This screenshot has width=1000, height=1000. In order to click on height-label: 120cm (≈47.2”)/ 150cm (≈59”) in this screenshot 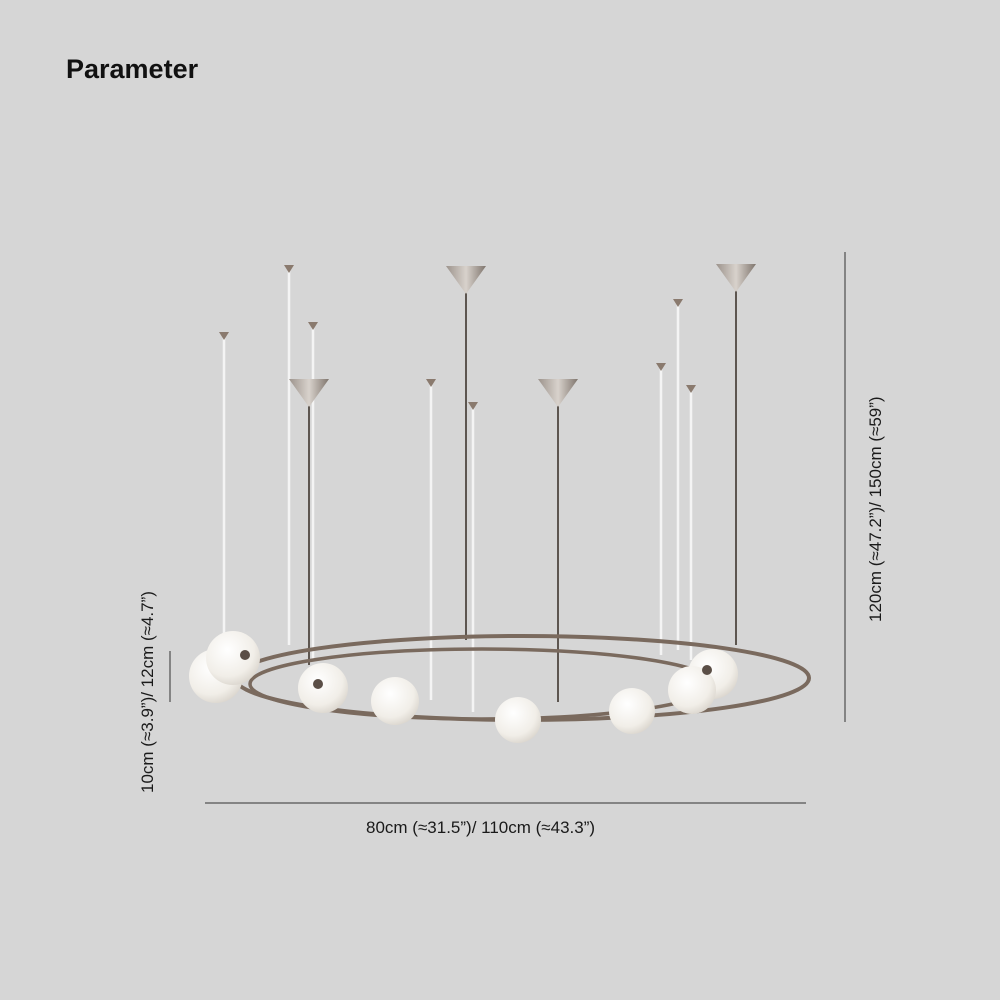, I will do `click(875, 509)`.